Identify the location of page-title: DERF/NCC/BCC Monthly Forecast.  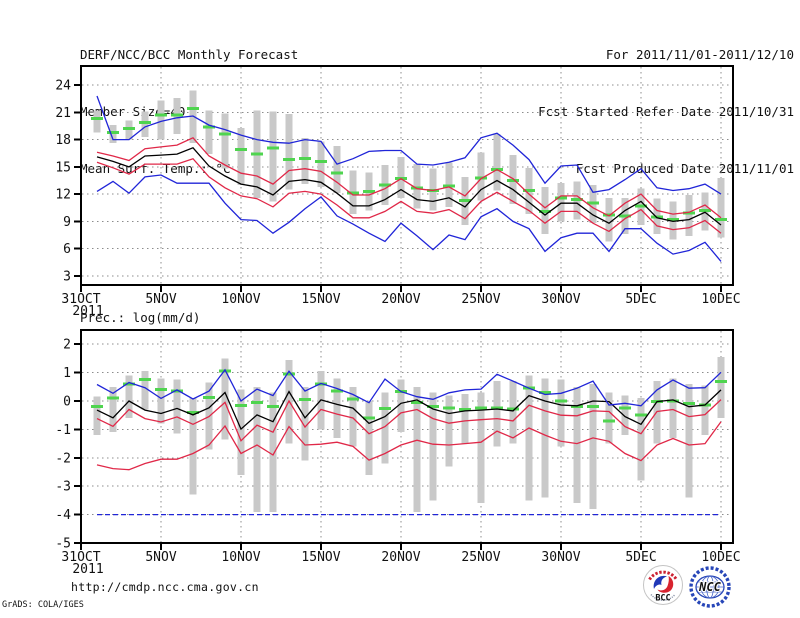
(189, 54).